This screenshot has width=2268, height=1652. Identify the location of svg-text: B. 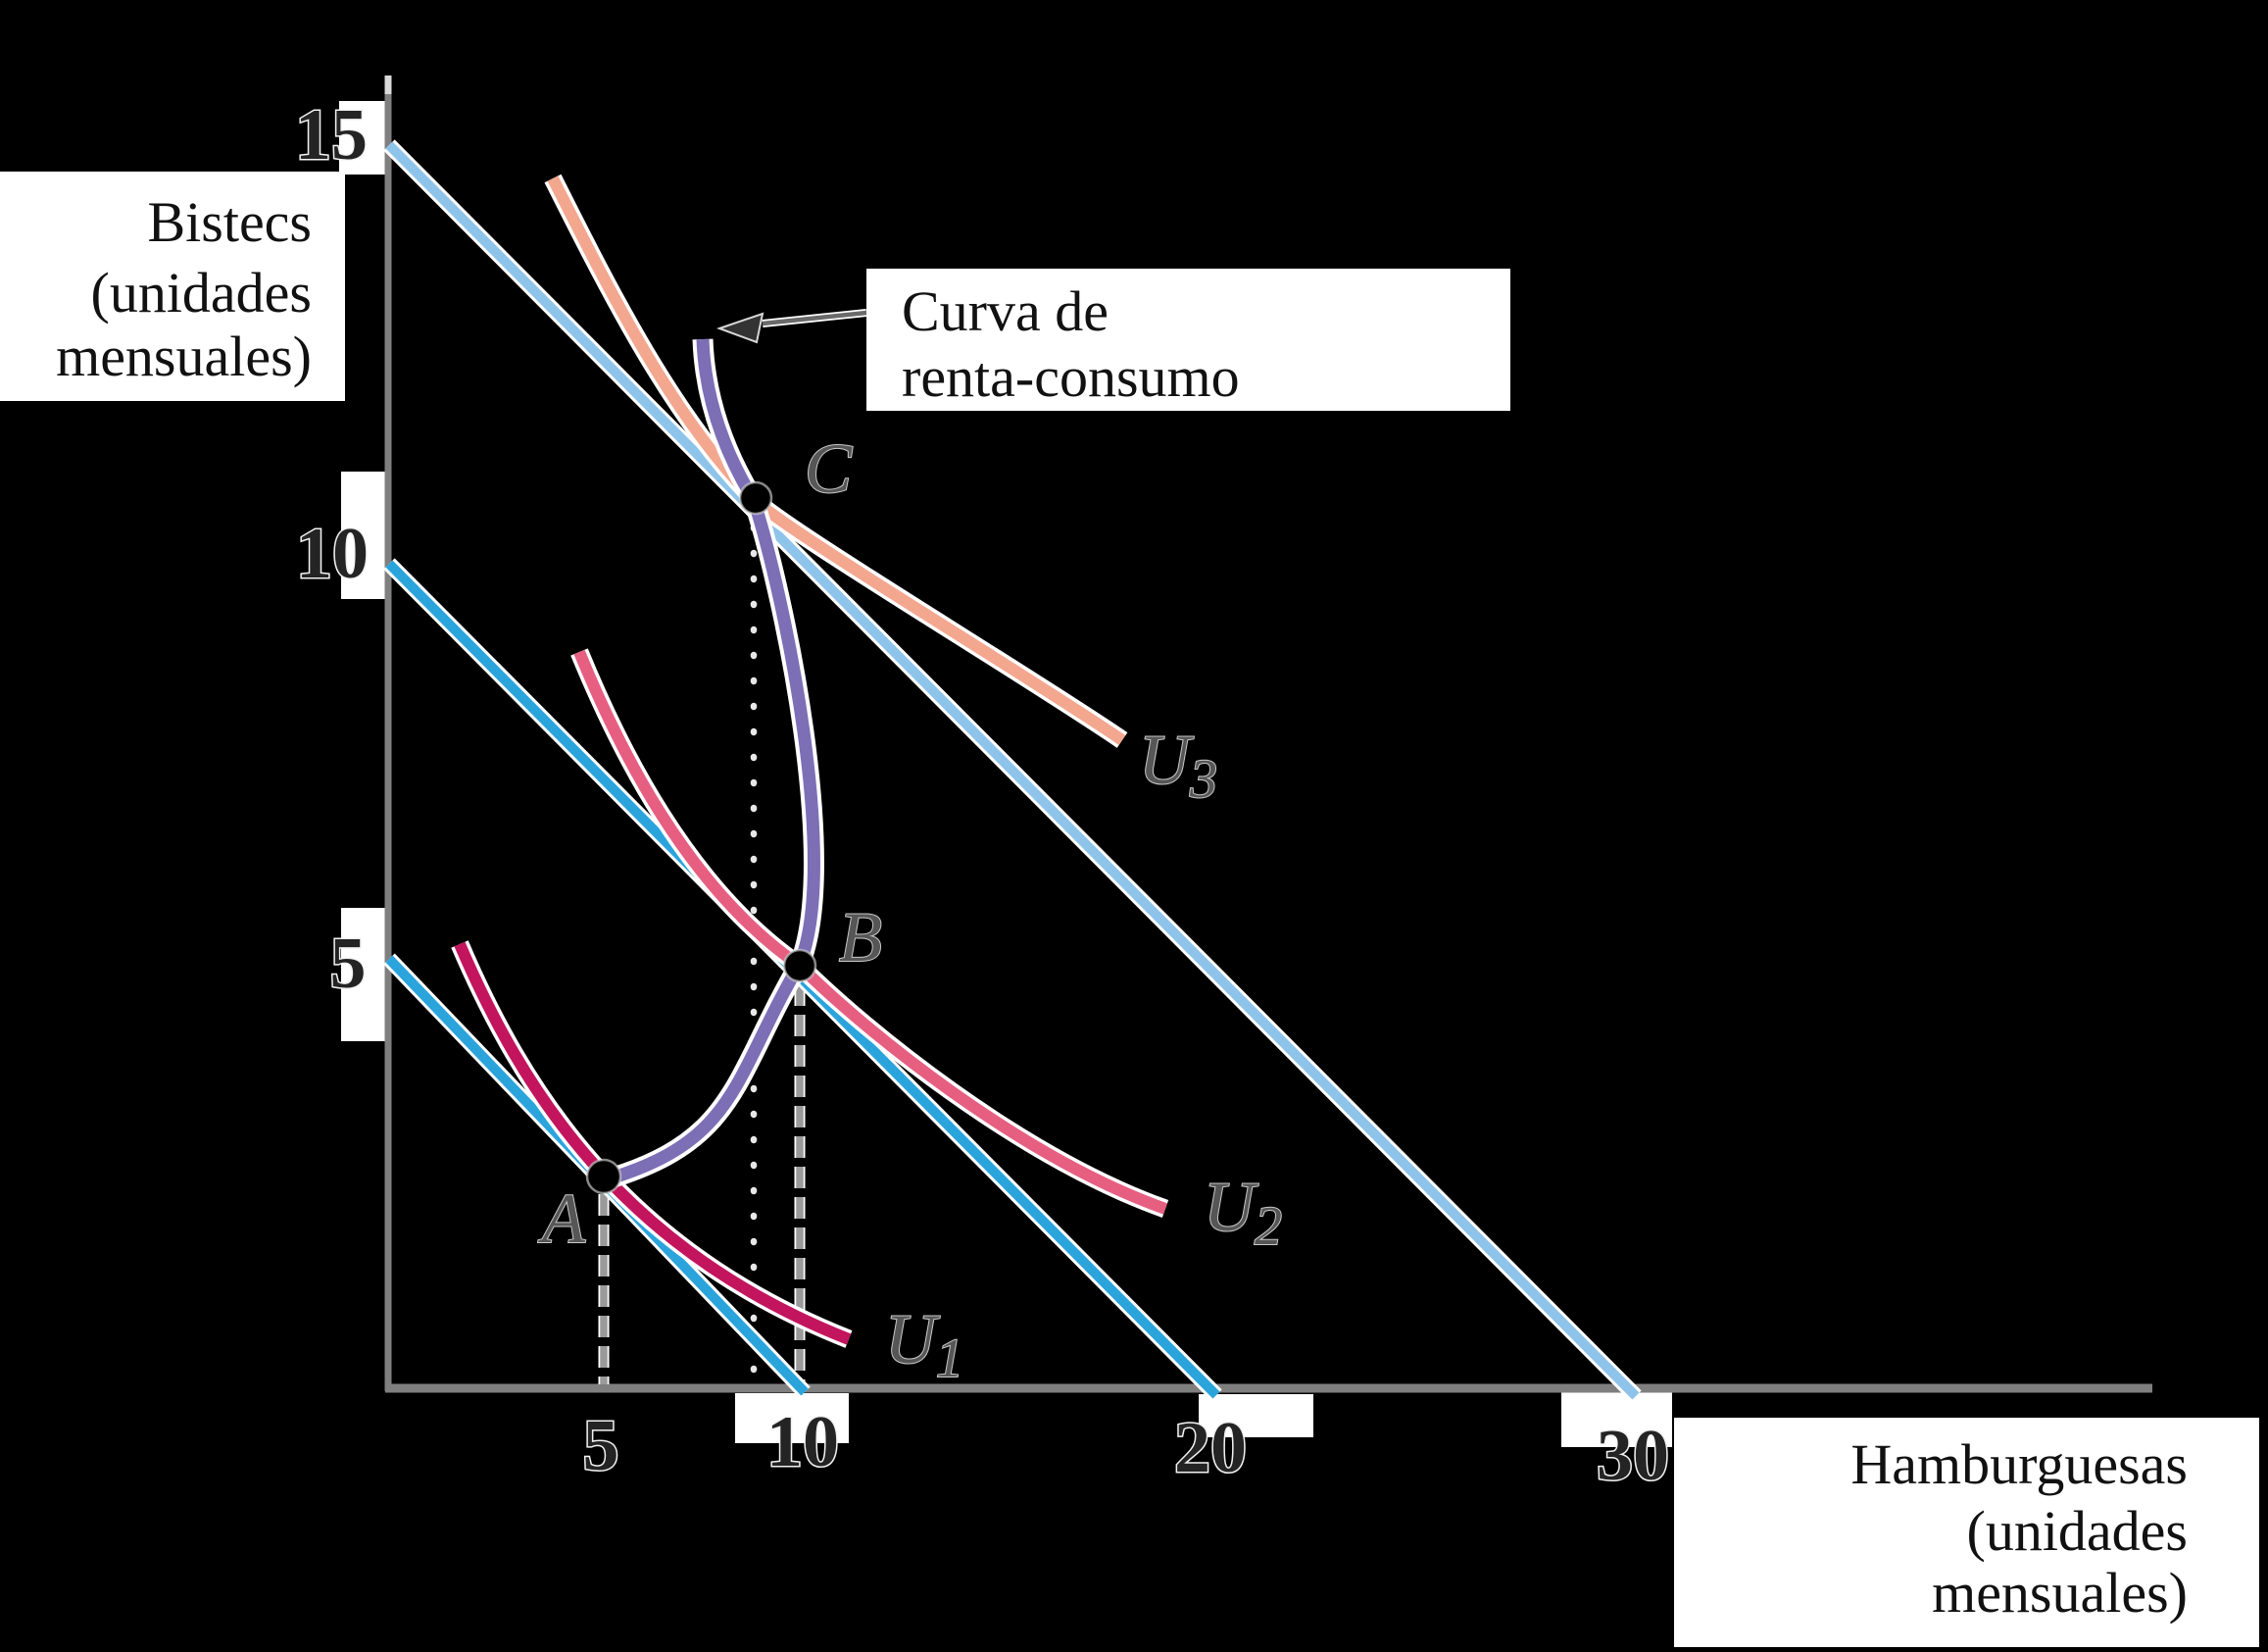
(860, 937).